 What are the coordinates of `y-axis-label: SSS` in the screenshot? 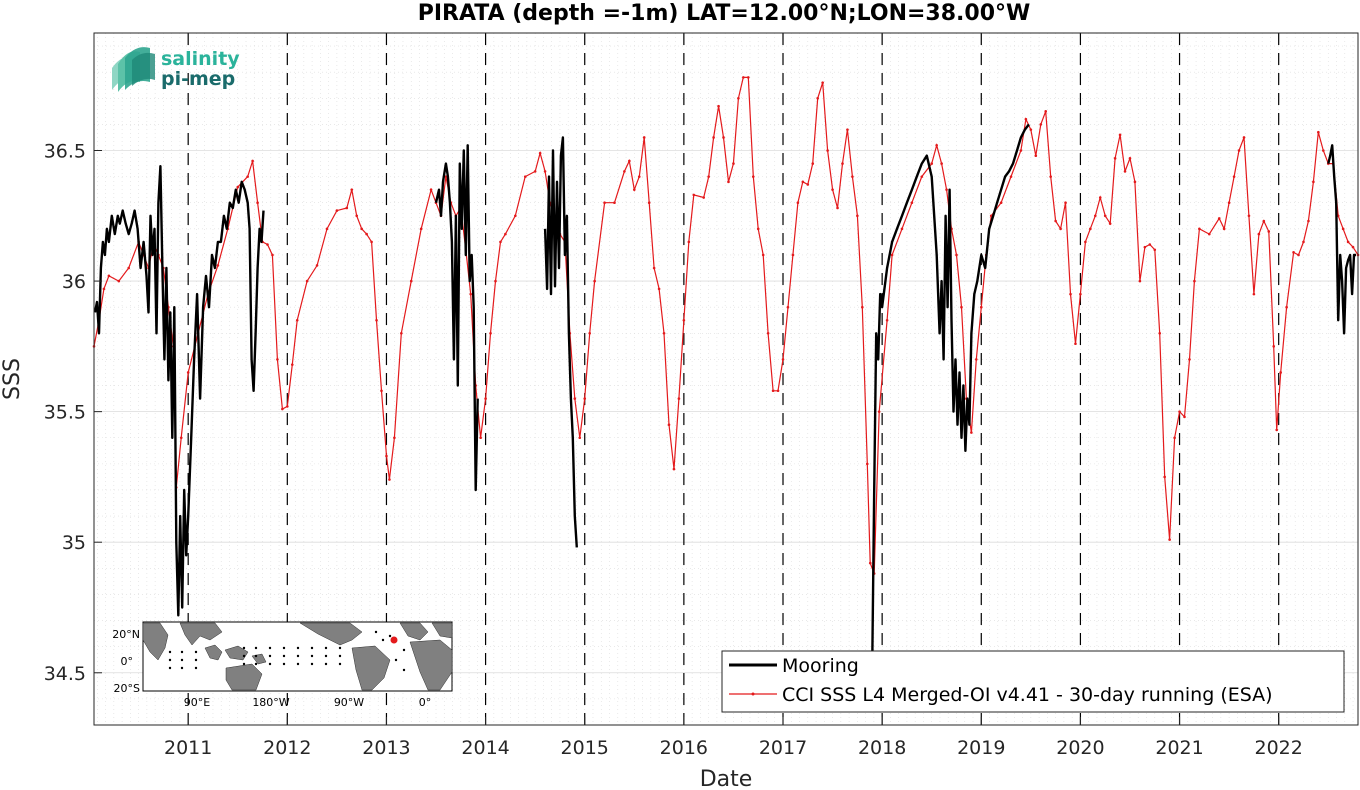 It's located at (12, 379).